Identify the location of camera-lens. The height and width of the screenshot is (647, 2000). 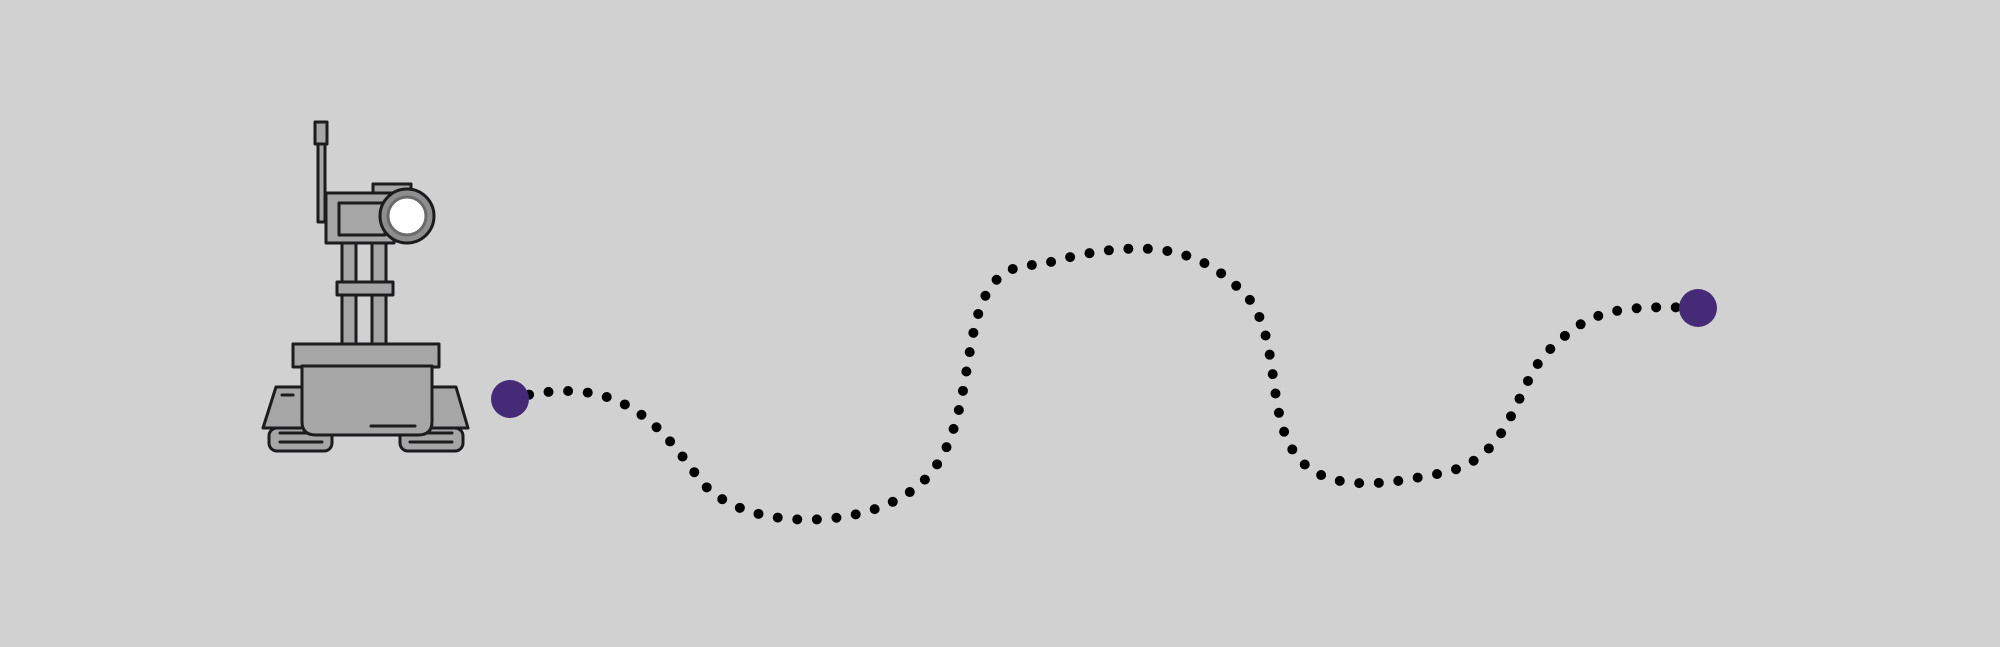
(407, 216).